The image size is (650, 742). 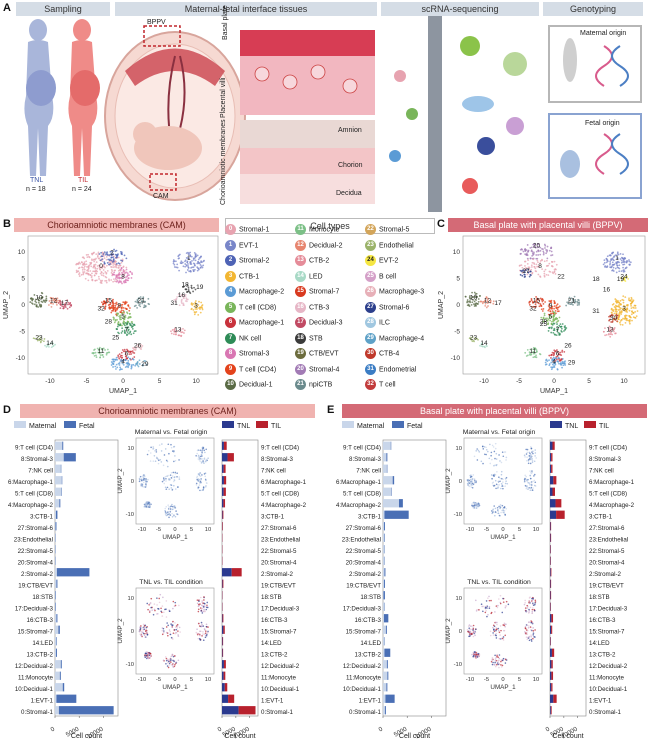 I want to click on cluster-label: 5, so click(x=551, y=316).